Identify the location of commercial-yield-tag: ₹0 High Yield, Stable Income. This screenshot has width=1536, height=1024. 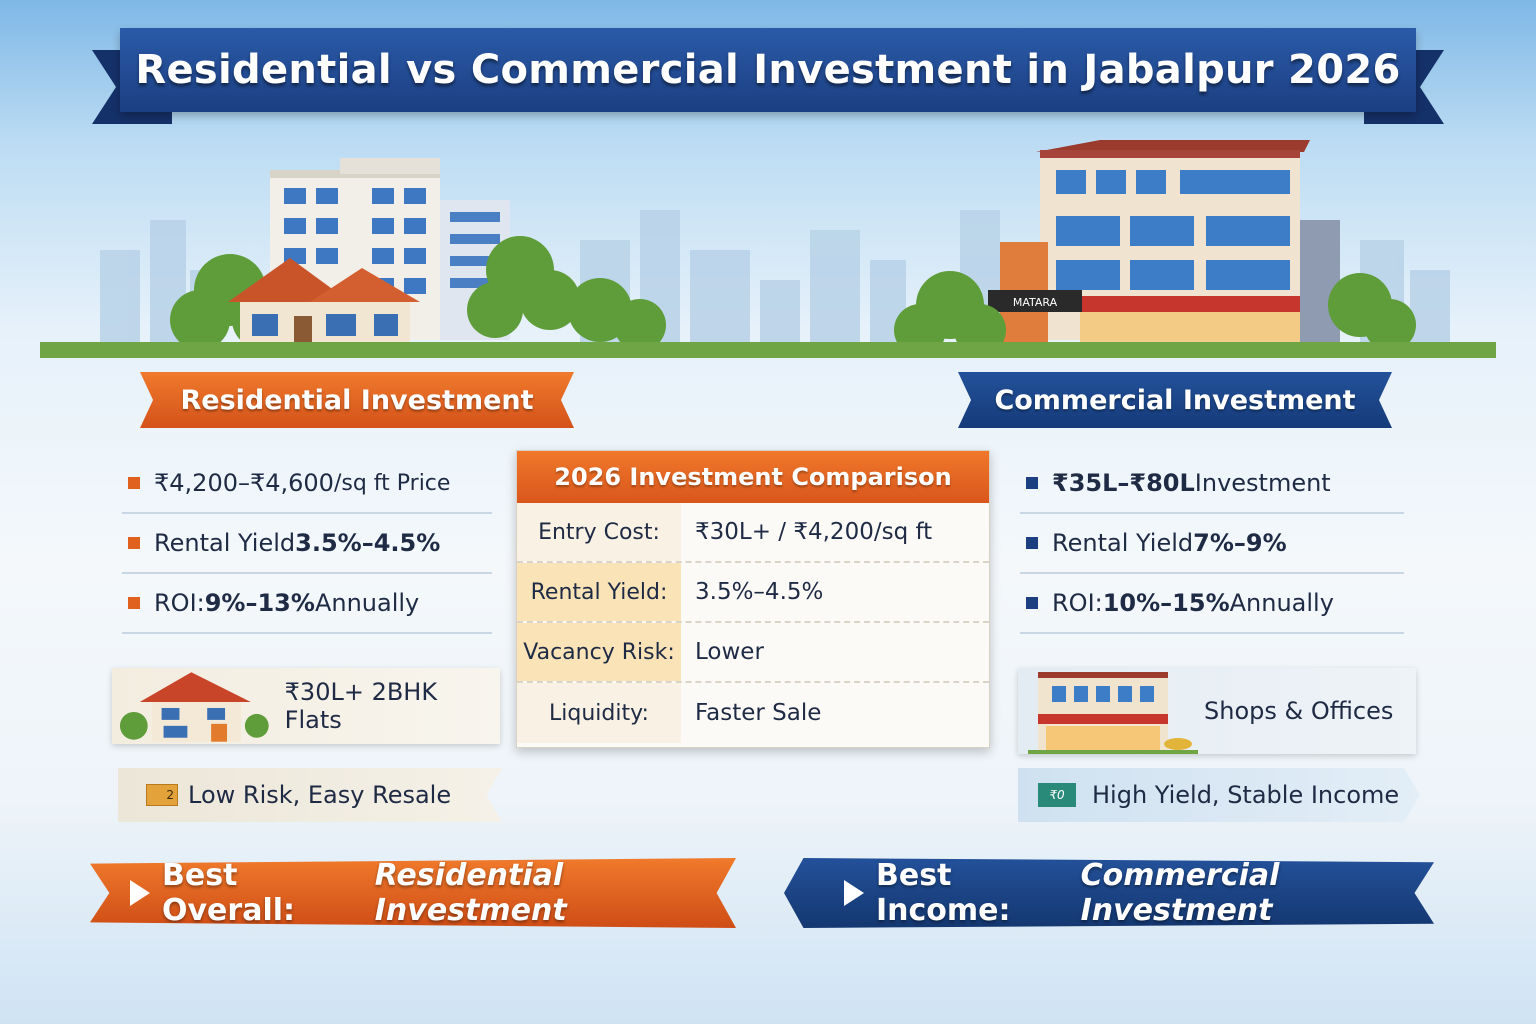
(1219, 795).